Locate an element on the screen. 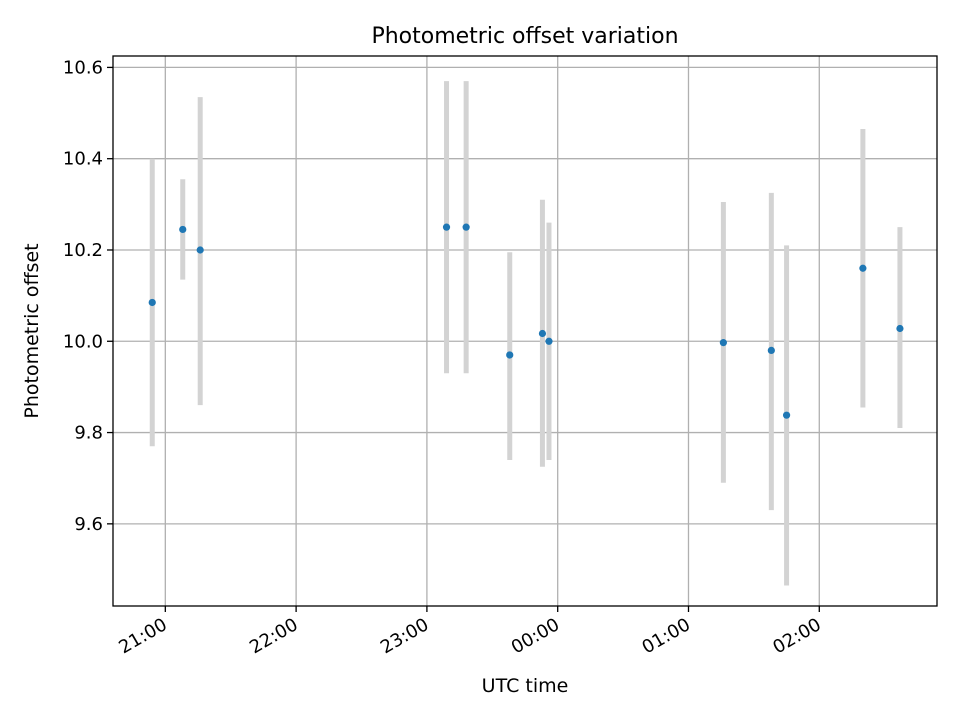 This screenshot has height=720, width=960. y-tick-label: 9.8 is located at coordinates (88, 433).